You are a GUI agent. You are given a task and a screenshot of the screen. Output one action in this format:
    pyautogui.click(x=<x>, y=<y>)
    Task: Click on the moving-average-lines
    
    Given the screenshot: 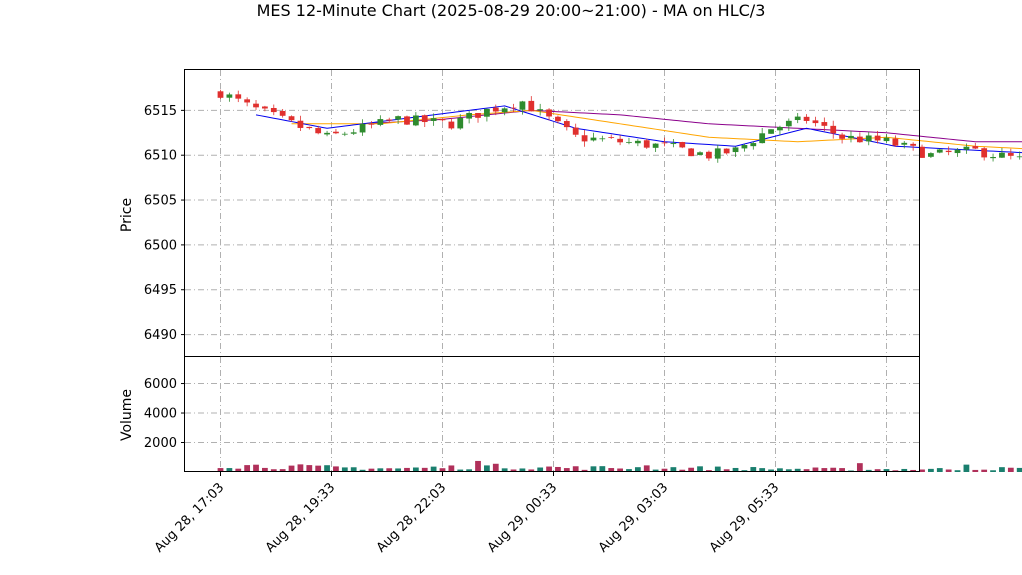 What is the action you would take?
    pyautogui.click(x=638, y=129)
    